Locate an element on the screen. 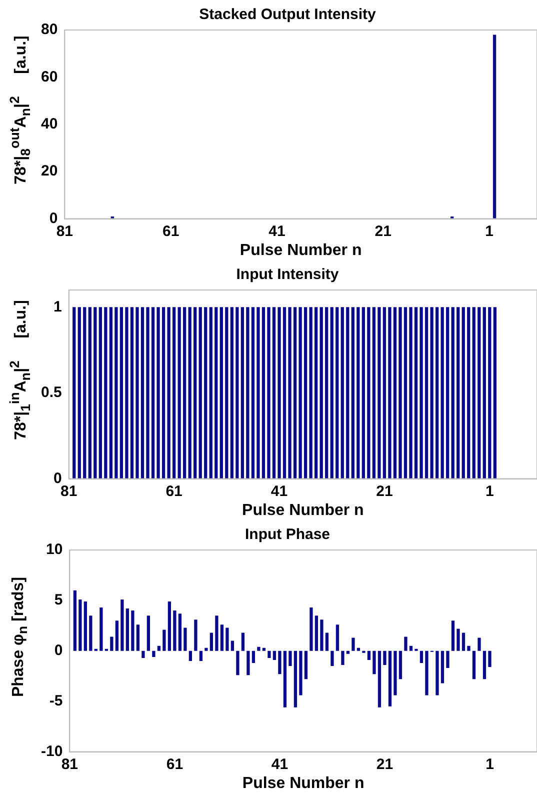 The width and height of the screenshot is (537, 793). chart-title: Stacked Output Intensity is located at coordinates (287, 15).